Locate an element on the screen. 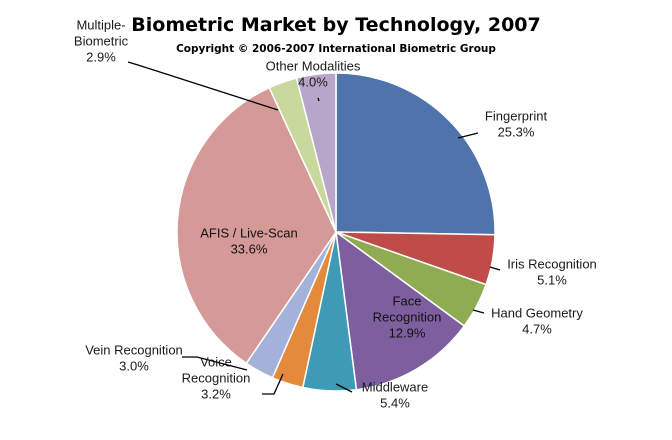 Image resolution: width=672 pixels, height=440 pixels. slice-label-7: AFIS / Live-Scan is located at coordinates (249, 232).